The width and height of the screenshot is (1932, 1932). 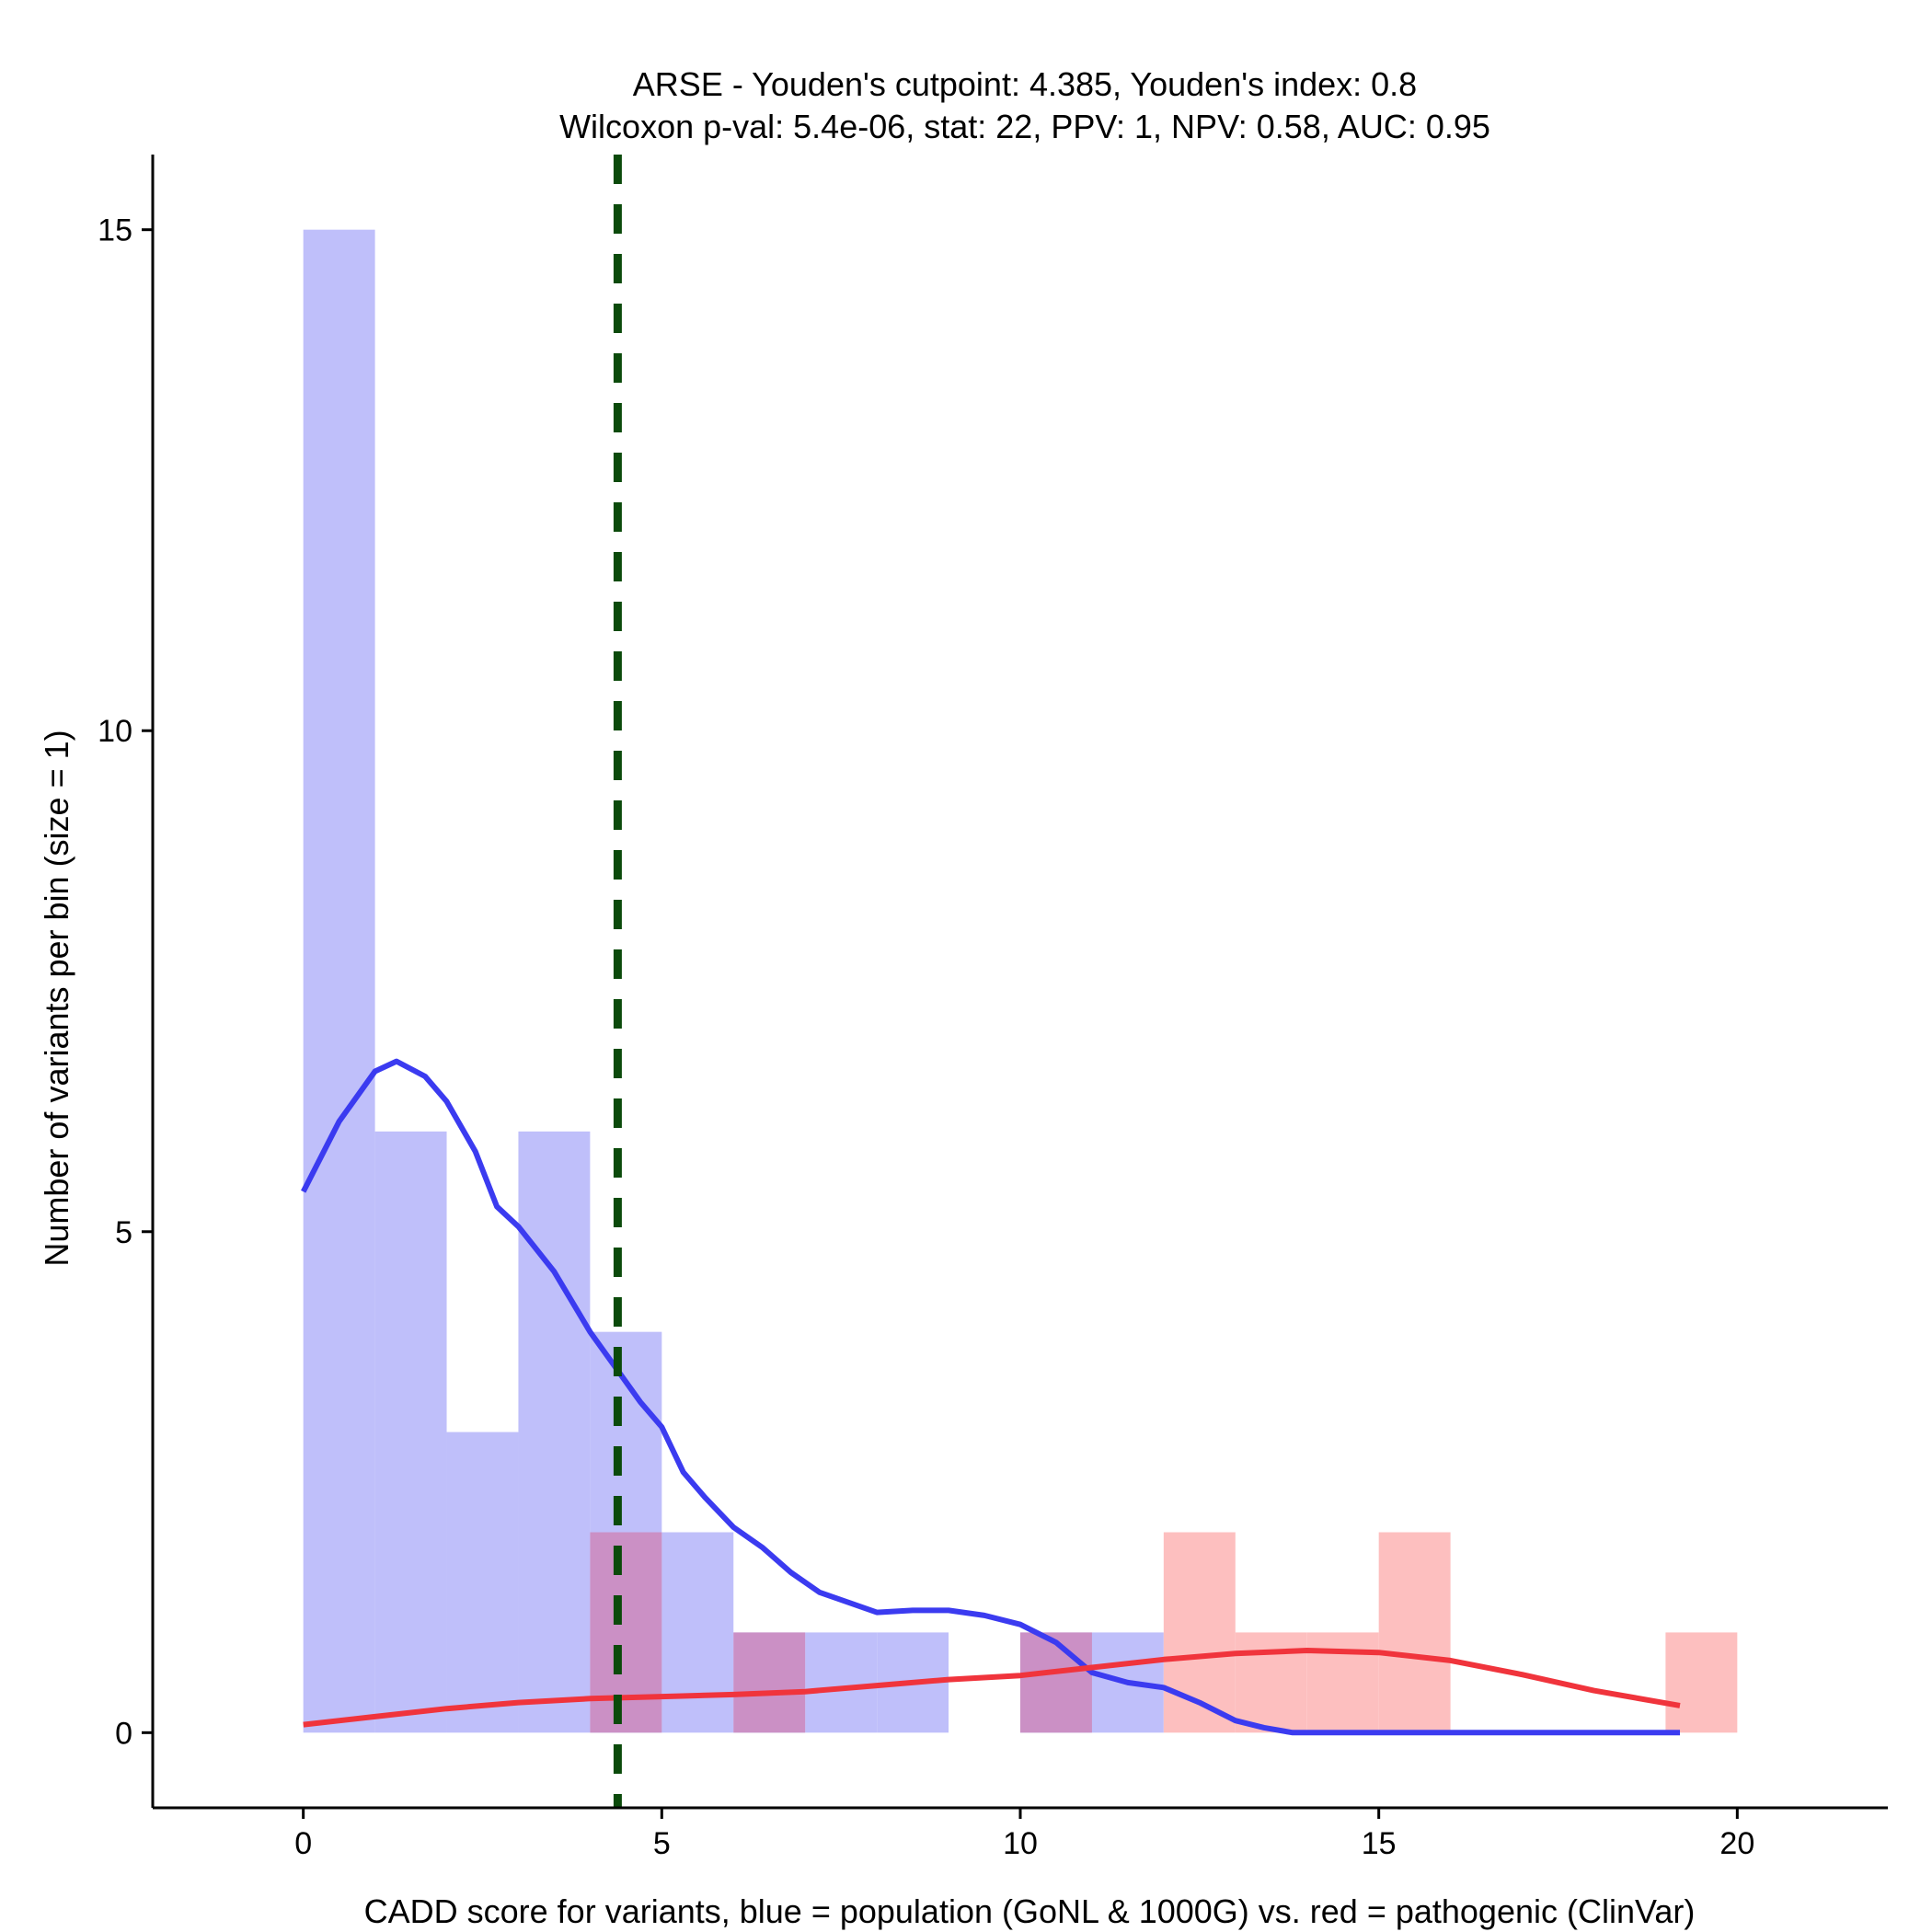 I want to click on y-tick-label: 5, so click(x=123, y=1232).